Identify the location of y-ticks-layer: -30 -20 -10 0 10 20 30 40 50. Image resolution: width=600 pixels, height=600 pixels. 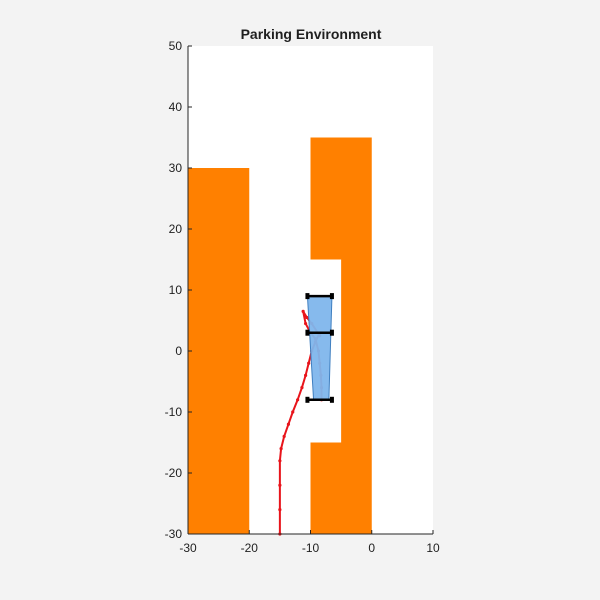
(178, 290).